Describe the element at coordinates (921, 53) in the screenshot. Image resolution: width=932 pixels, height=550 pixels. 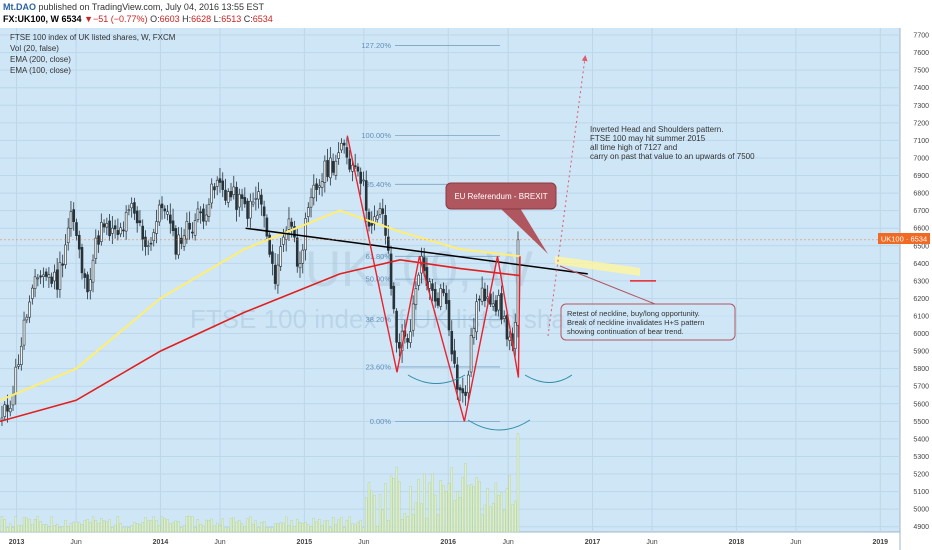
I see `price-tick-label: 7600` at that location.